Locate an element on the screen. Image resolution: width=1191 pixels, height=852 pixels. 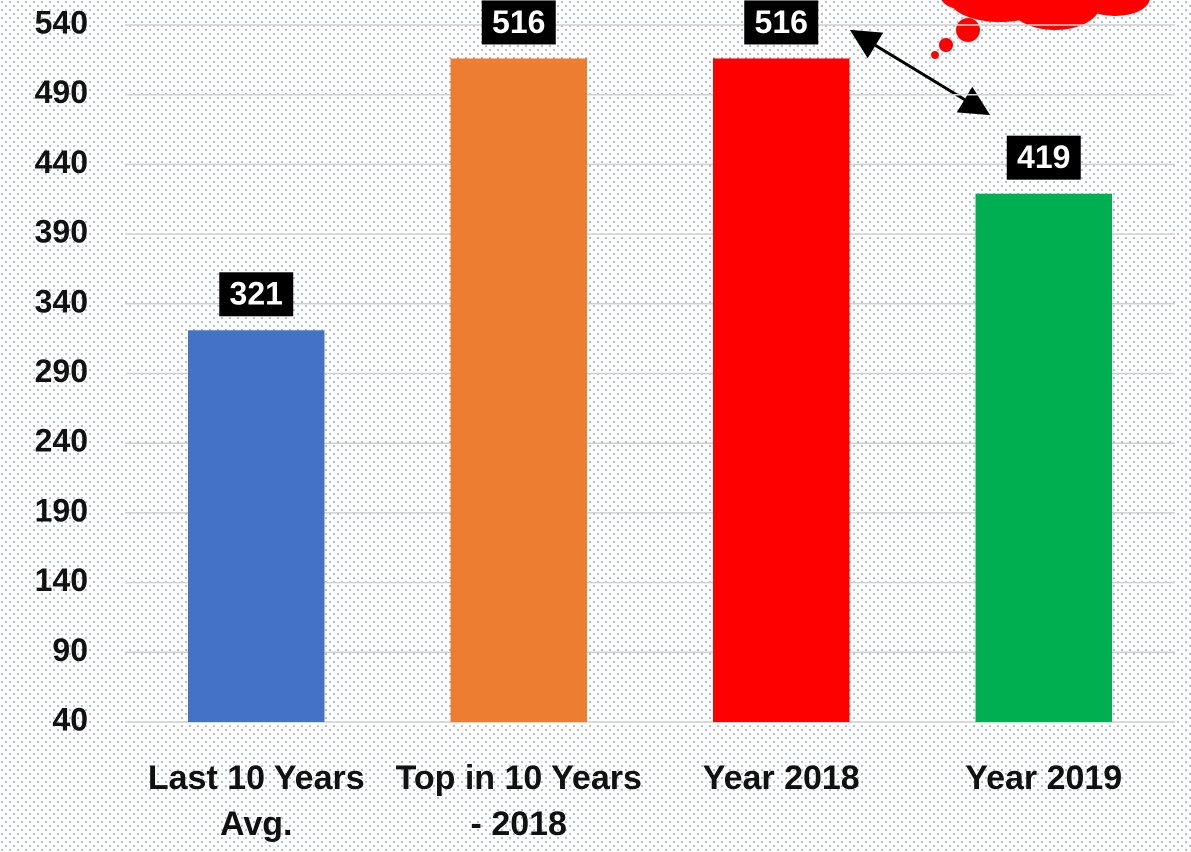
x-tick-label: Last 10 Years Avg. is located at coordinates (256, 801).